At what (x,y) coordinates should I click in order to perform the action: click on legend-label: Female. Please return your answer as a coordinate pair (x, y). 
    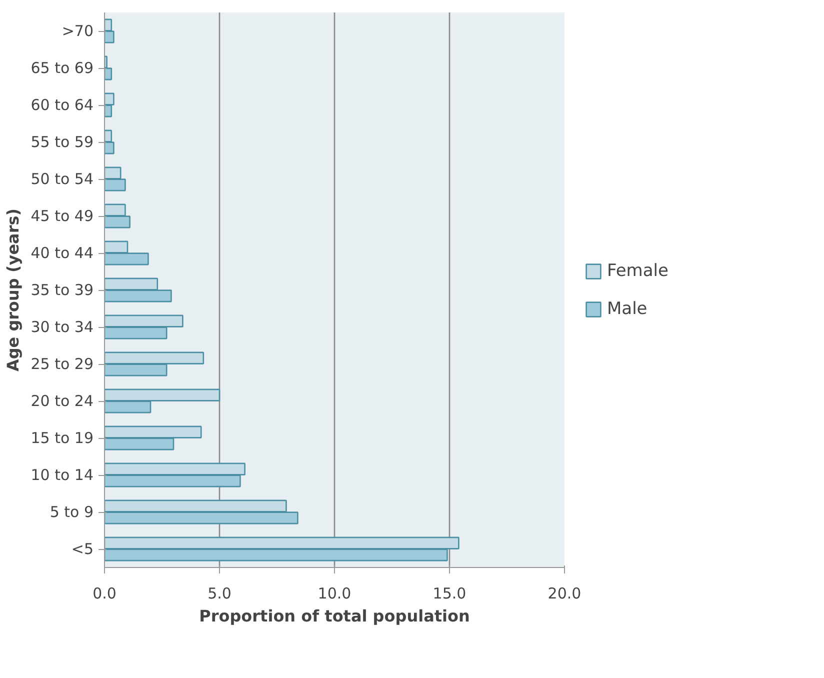
    Looking at the image, I should click on (637, 270).